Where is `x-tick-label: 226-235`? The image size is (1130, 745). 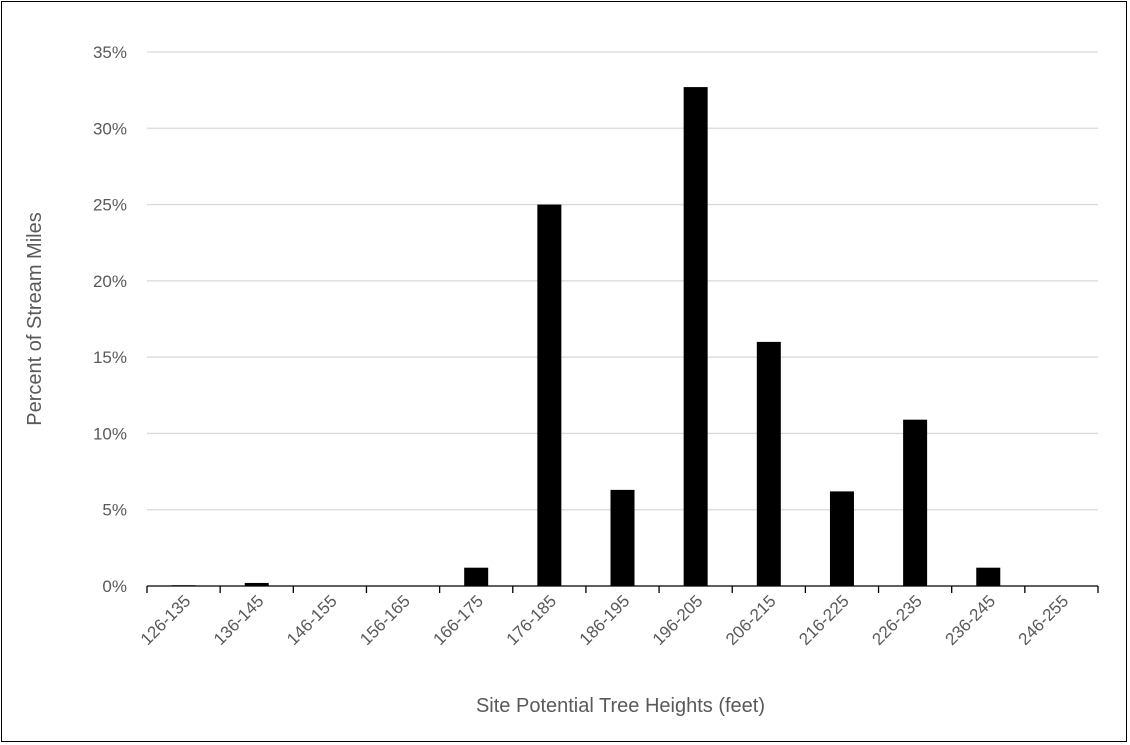
x-tick-label: 226-235 is located at coordinates (897, 620).